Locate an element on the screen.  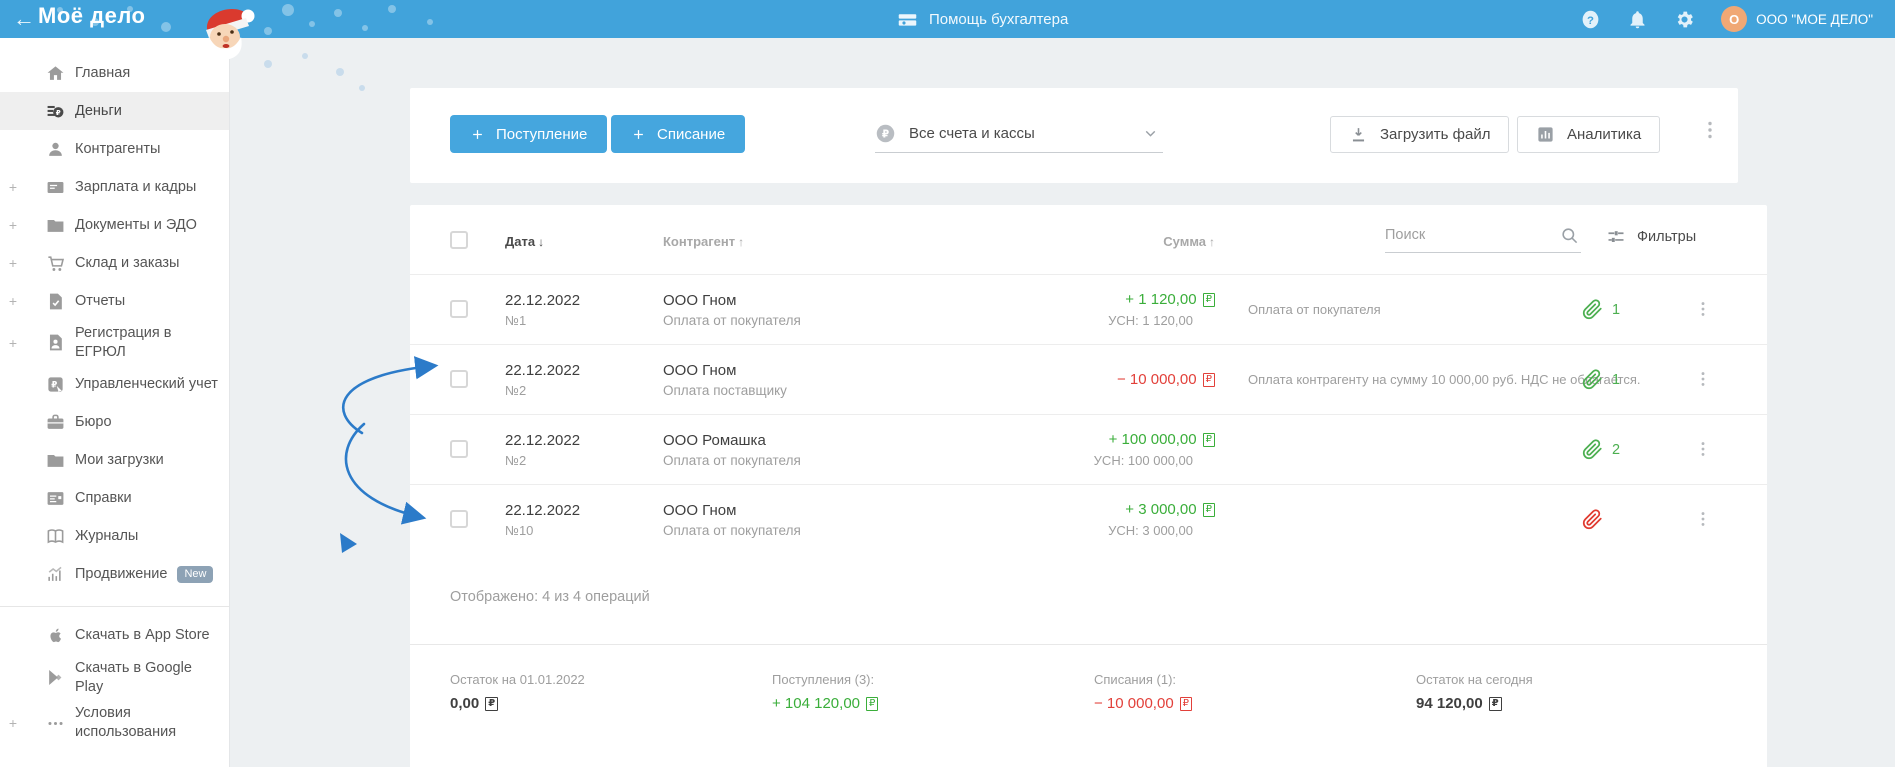
sidebar-item: Бюро is located at coordinates (114, 423).